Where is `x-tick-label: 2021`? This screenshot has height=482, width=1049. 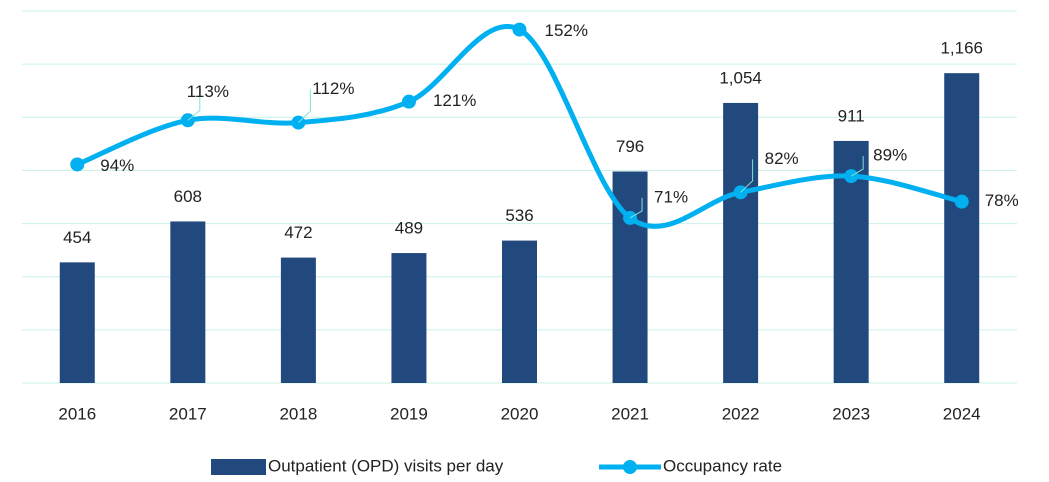 x-tick-label: 2021 is located at coordinates (630, 413).